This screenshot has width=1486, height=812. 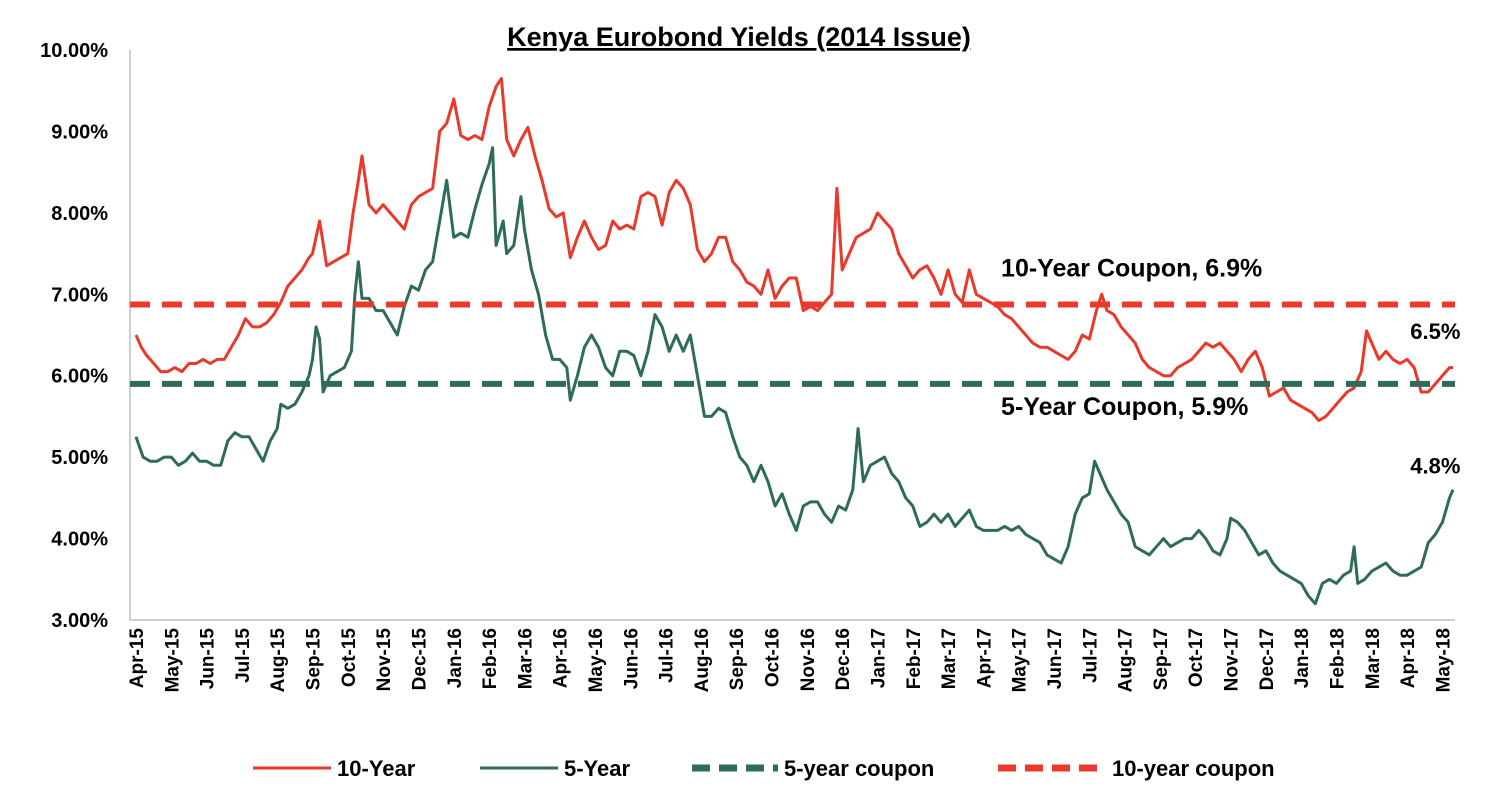 What do you see at coordinates (172, 660) in the screenshot?
I see `x-tick-label: May-15` at bounding box center [172, 660].